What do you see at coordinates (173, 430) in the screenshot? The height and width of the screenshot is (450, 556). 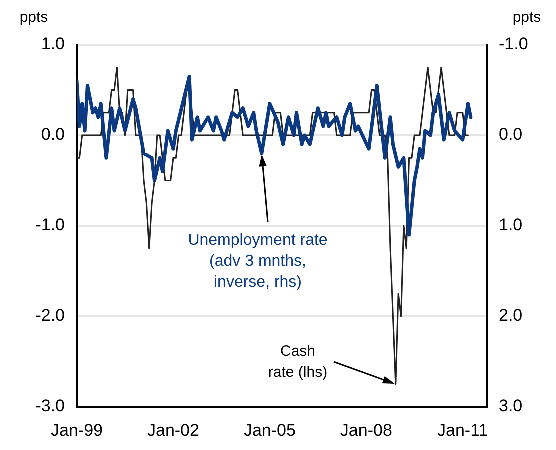 I see `x-tick-label: Jan-02` at bounding box center [173, 430].